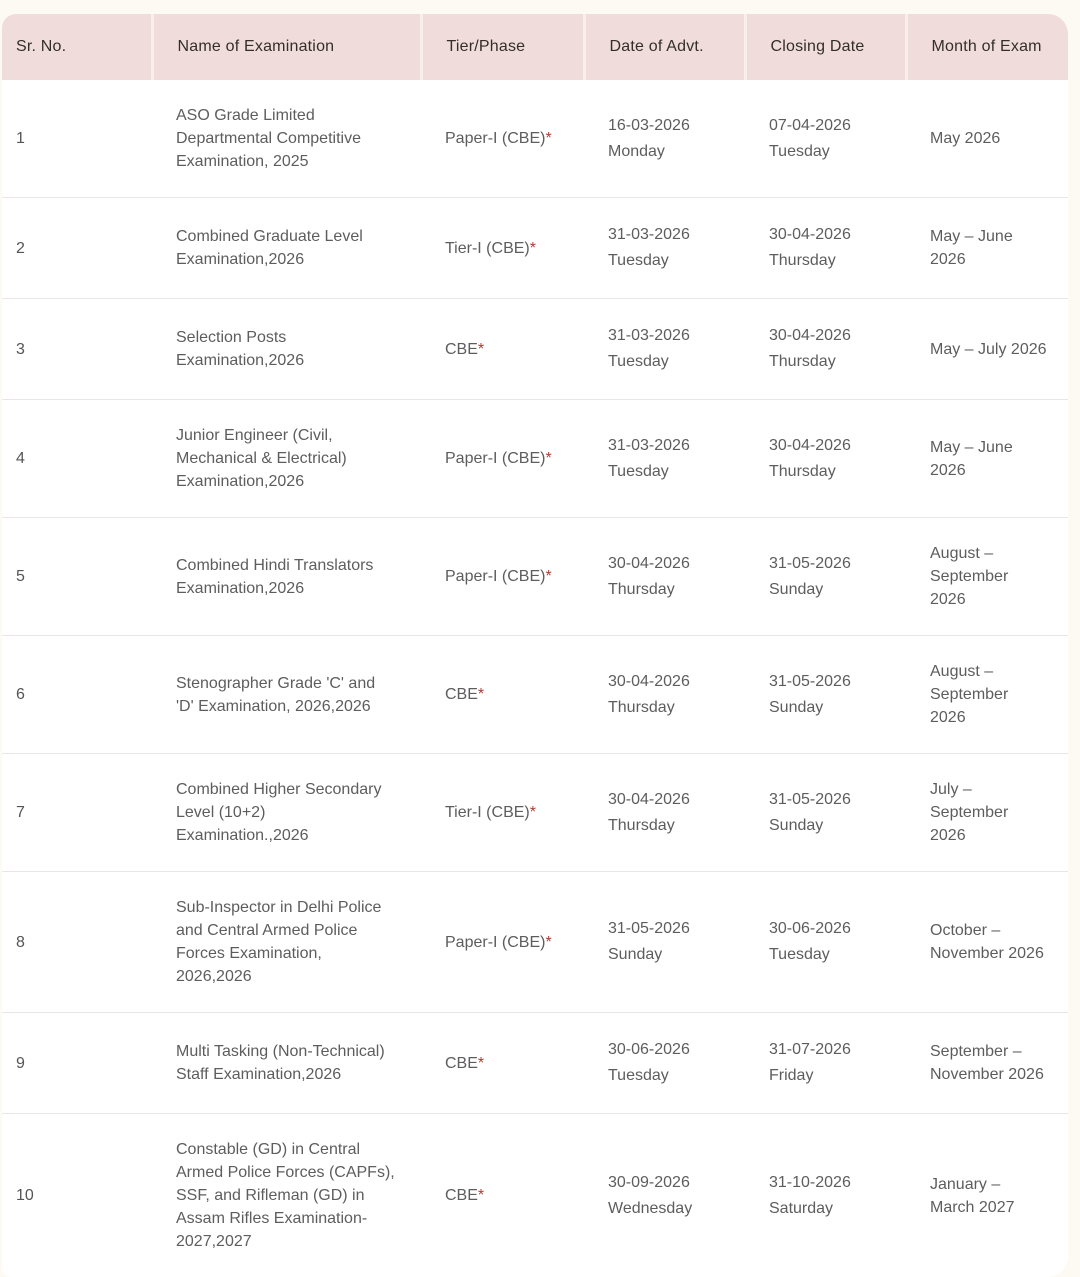  What do you see at coordinates (77, 248) in the screenshot?
I see `sr-no-cell: 2` at bounding box center [77, 248].